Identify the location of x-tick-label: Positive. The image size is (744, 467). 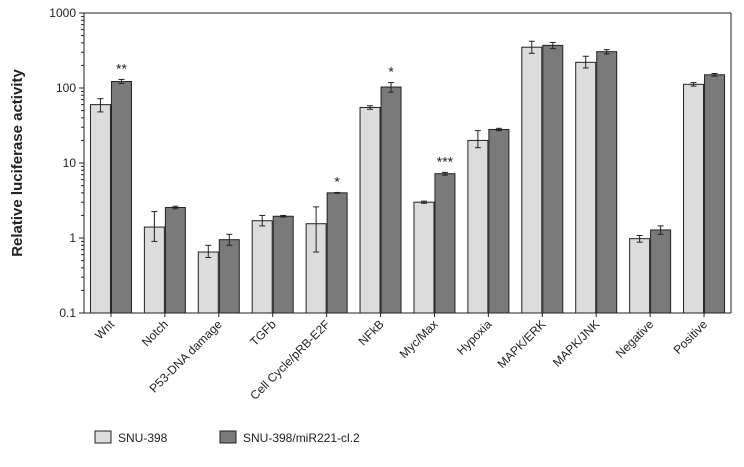
(691, 337).